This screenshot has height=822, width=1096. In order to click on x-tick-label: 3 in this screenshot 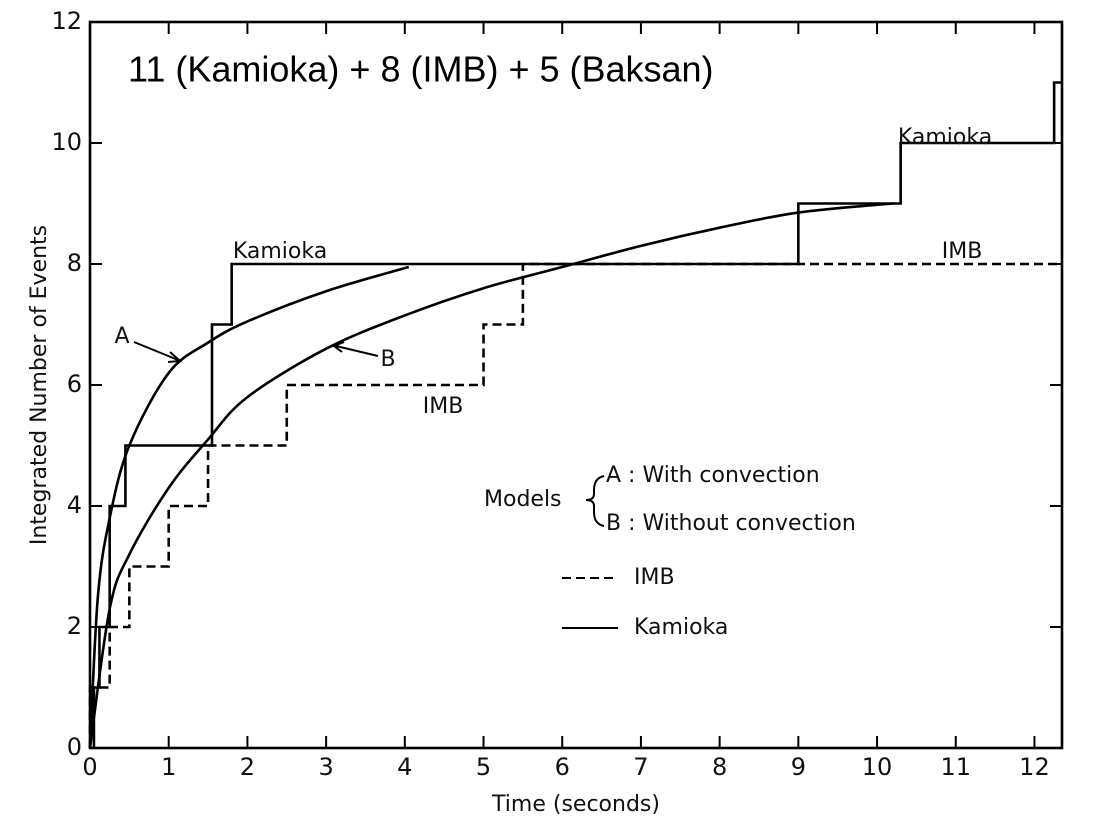, I will do `click(325, 767)`.